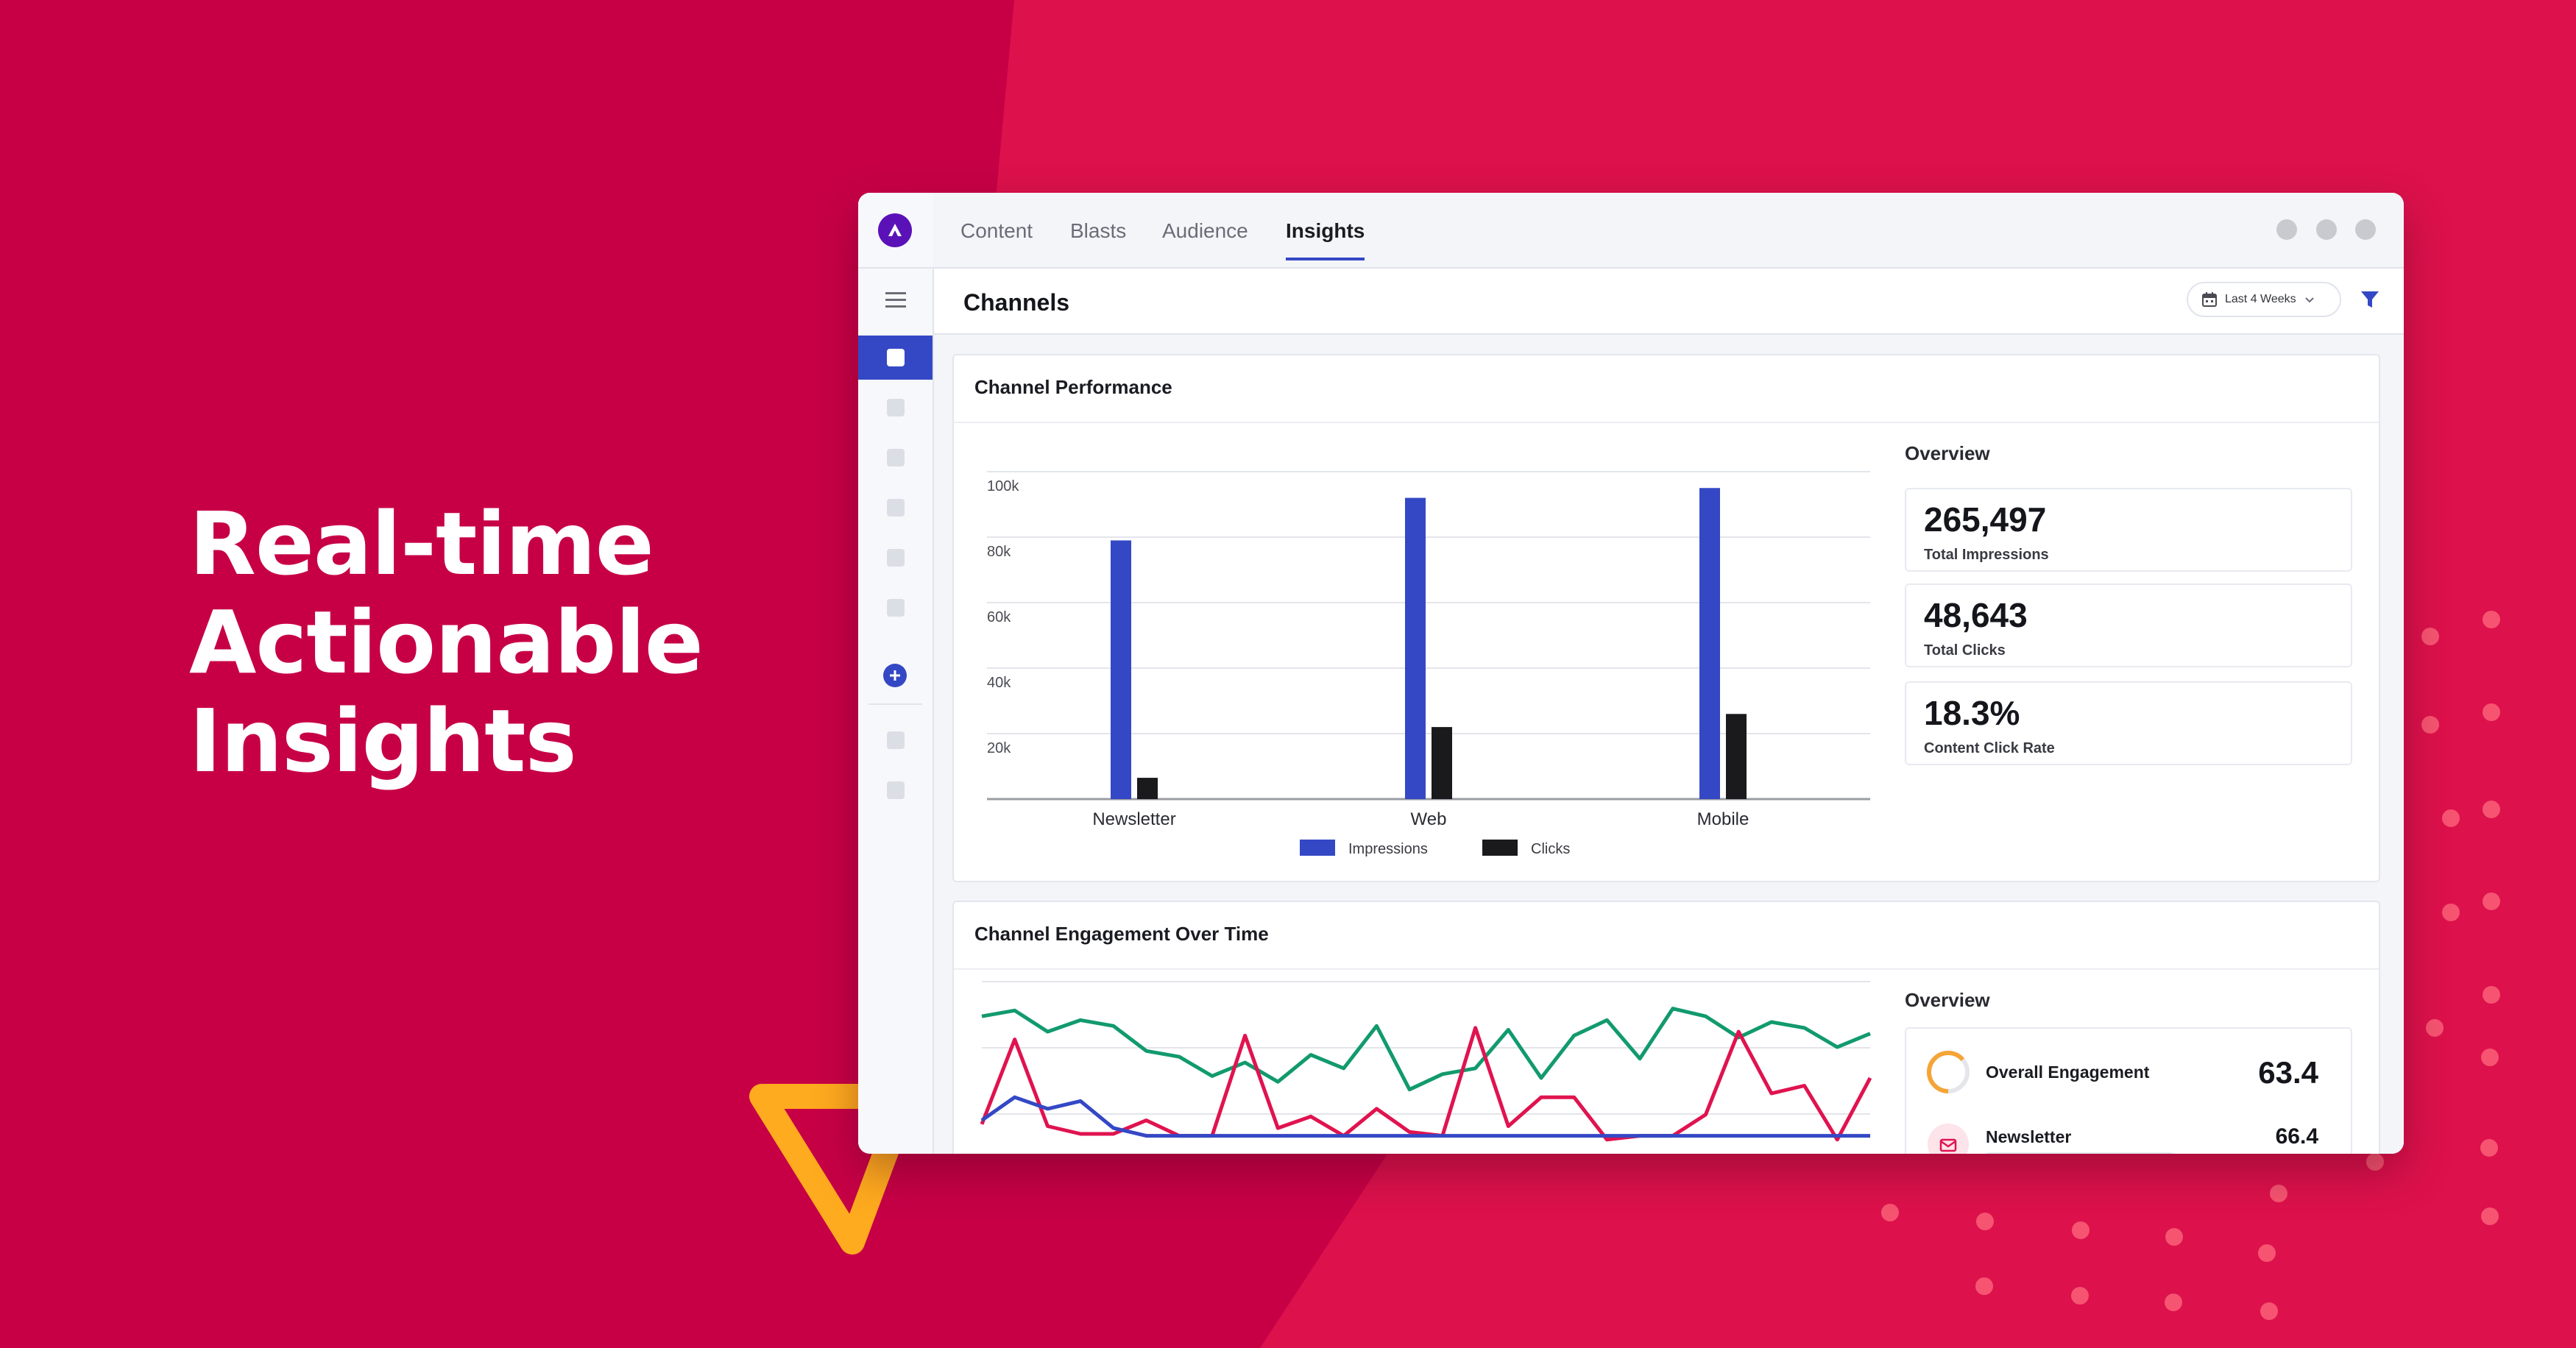 The image size is (2576, 1348). What do you see at coordinates (896, 300) in the screenshot?
I see `hamburger-menu-icon` at bounding box center [896, 300].